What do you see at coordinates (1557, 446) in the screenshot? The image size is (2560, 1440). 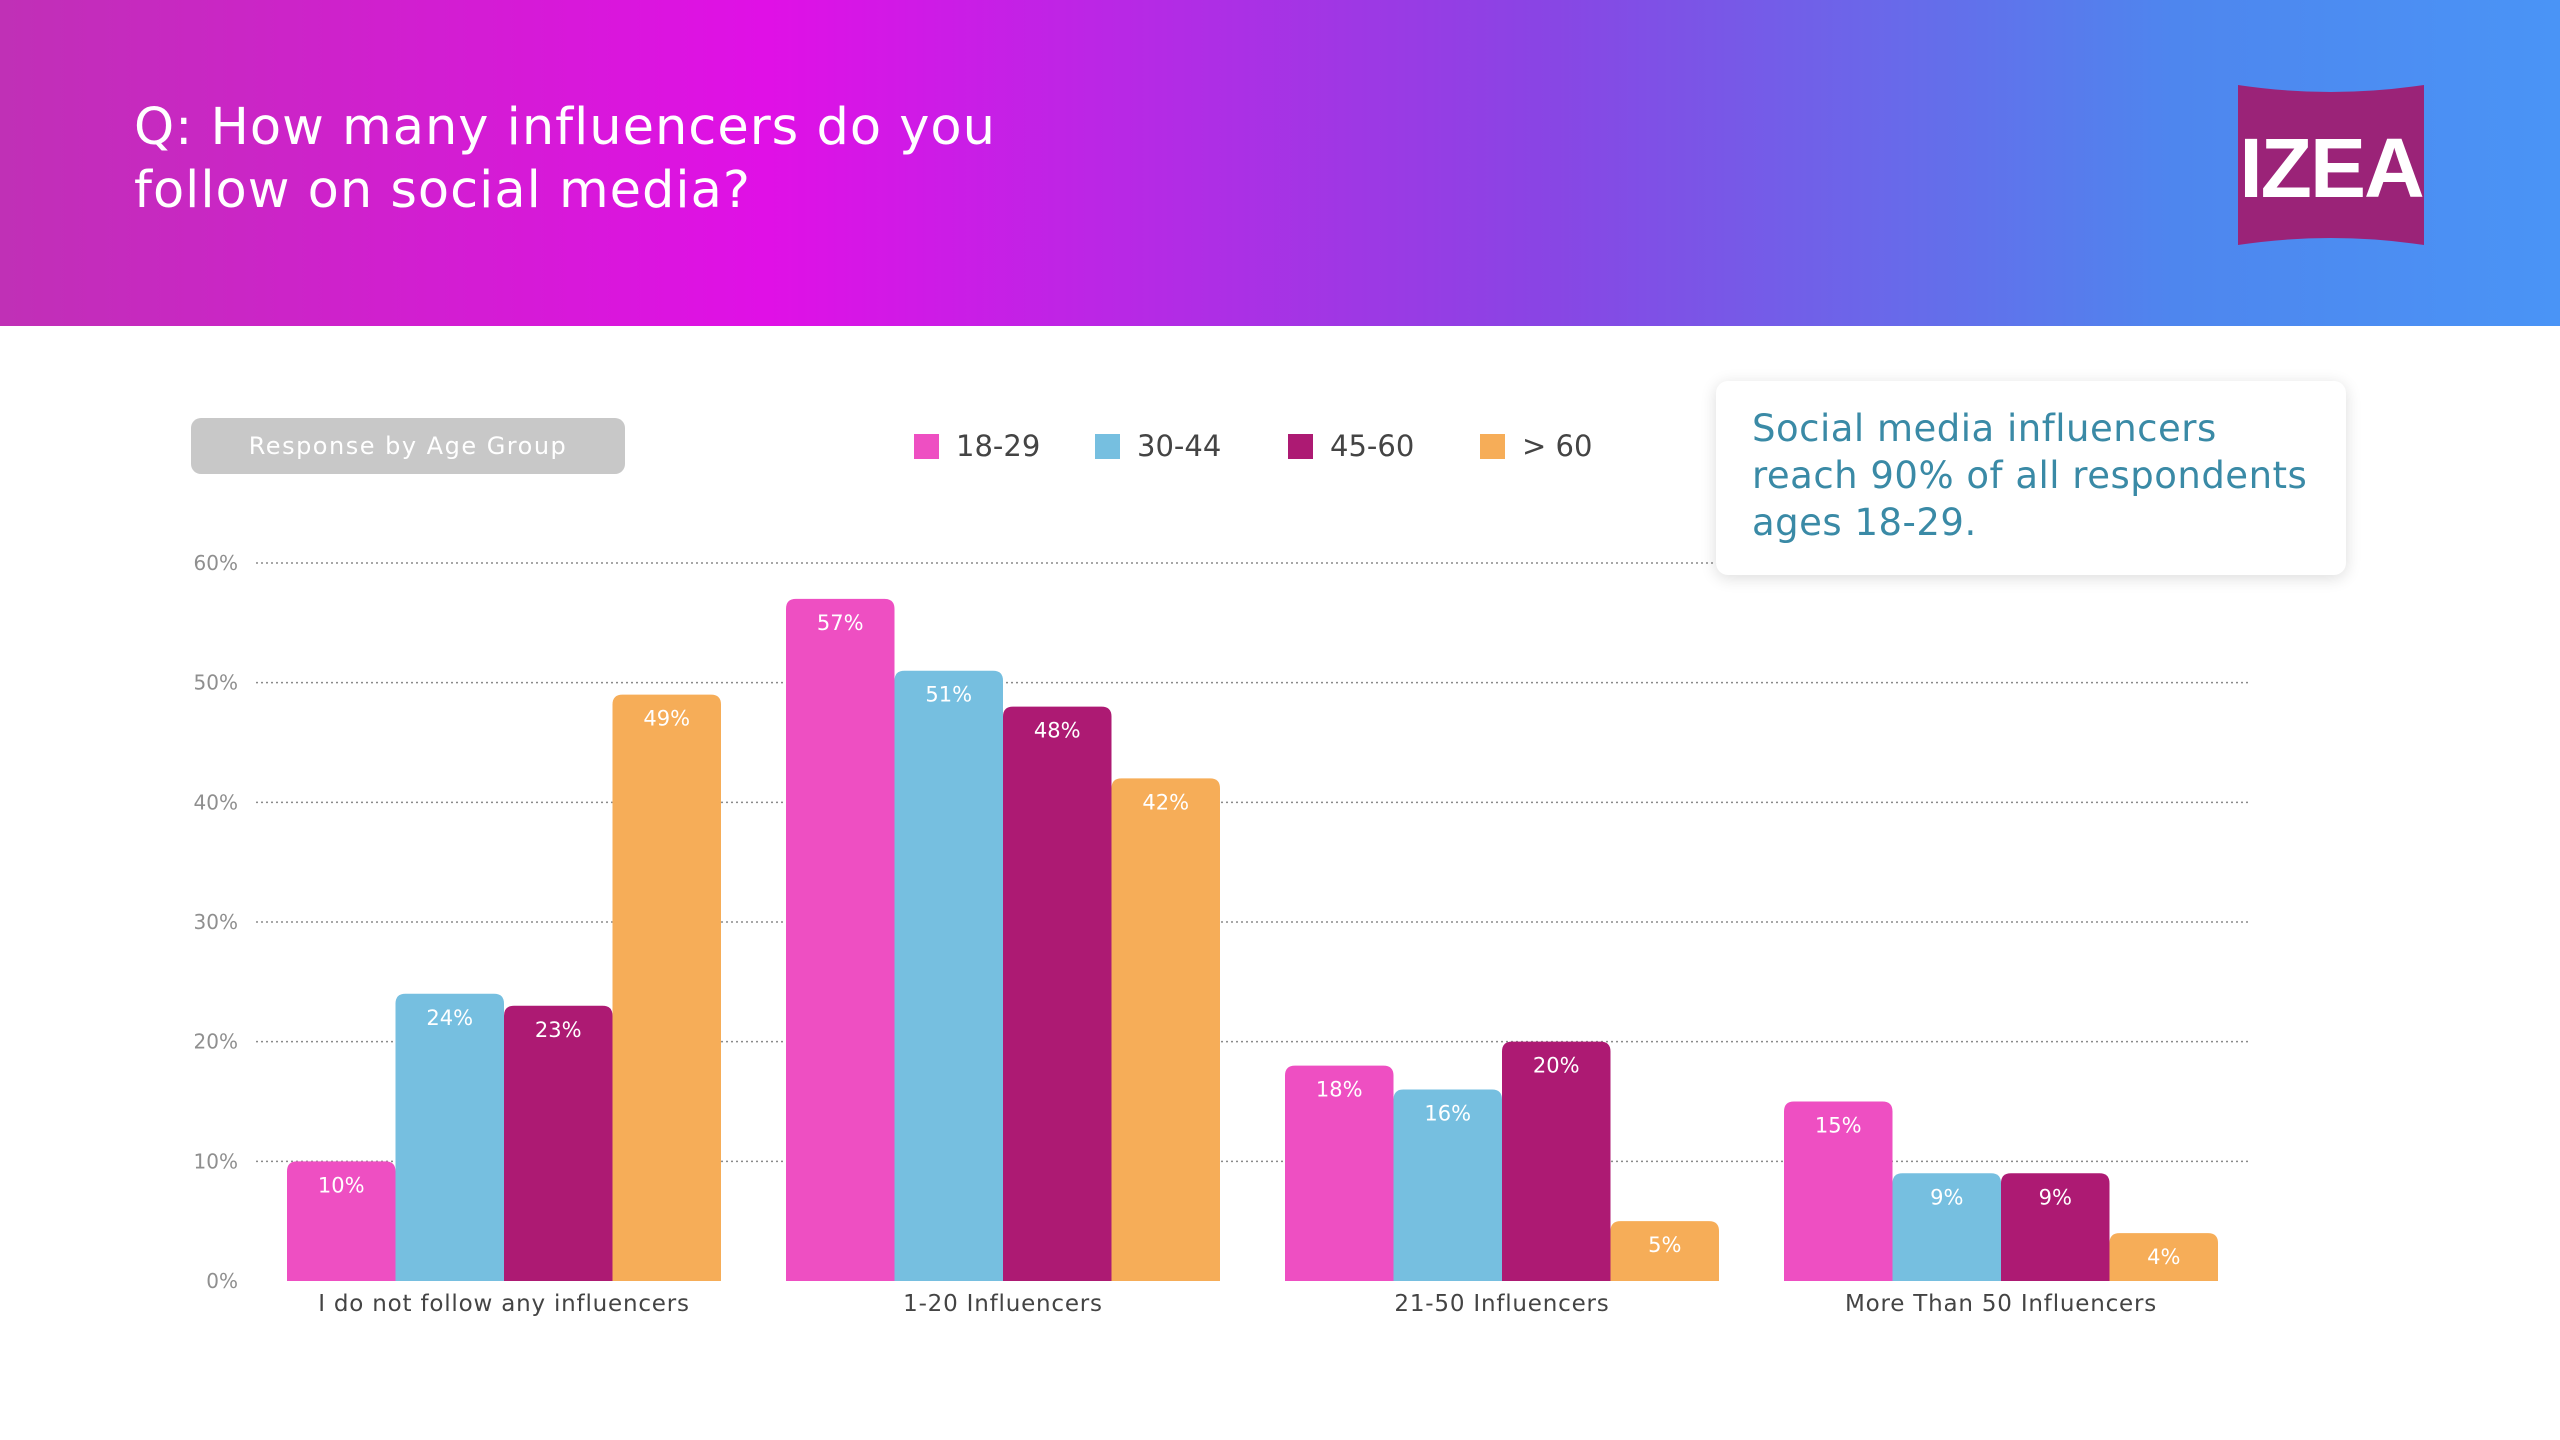 I see `legend-label: > 60` at bounding box center [1557, 446].